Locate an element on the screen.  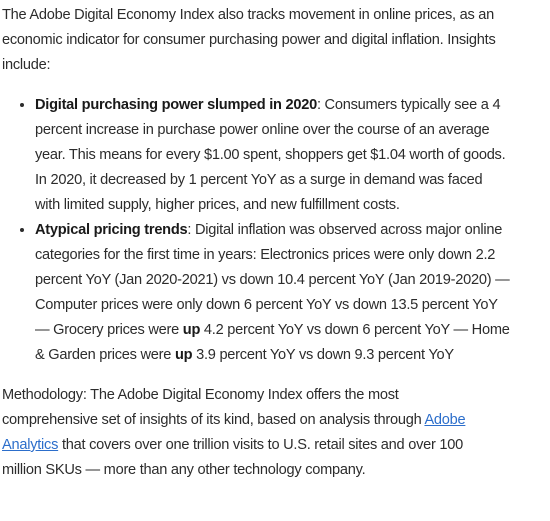
analytics-link: Adobe Analytics is located at coordinates (234, 432).